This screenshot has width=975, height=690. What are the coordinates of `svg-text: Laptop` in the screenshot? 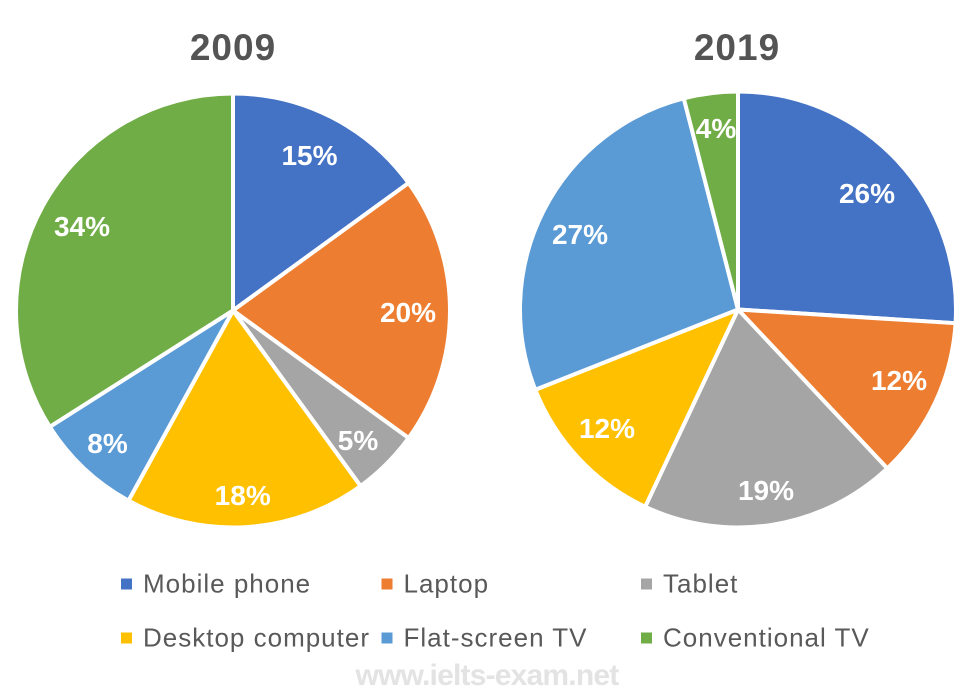 It's located at (447, 584).